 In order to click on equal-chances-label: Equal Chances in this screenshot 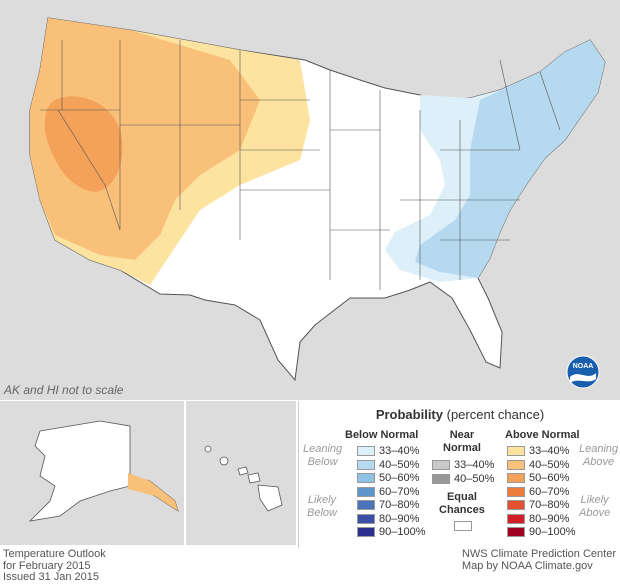, I will do `click(462, 503)`.